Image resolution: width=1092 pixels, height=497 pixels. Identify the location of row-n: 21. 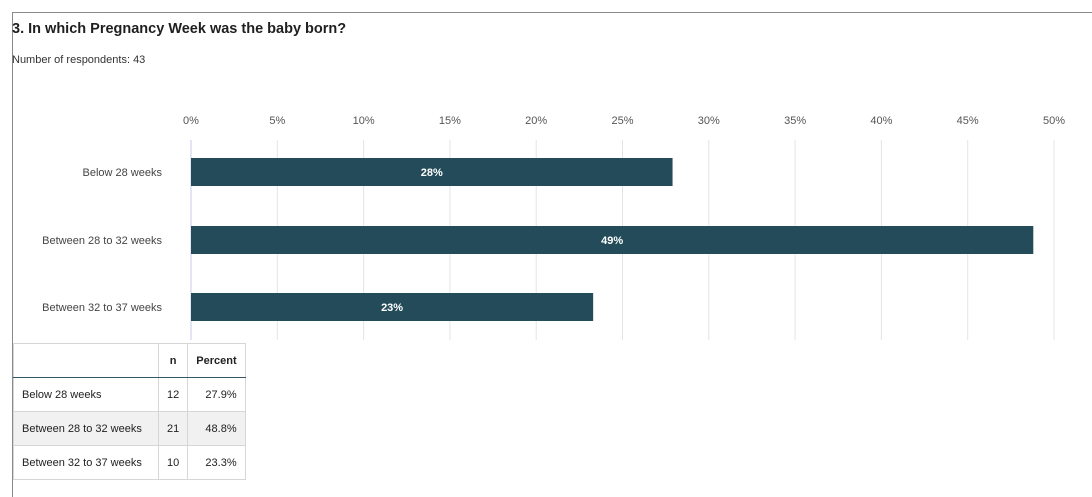
(173, 428).